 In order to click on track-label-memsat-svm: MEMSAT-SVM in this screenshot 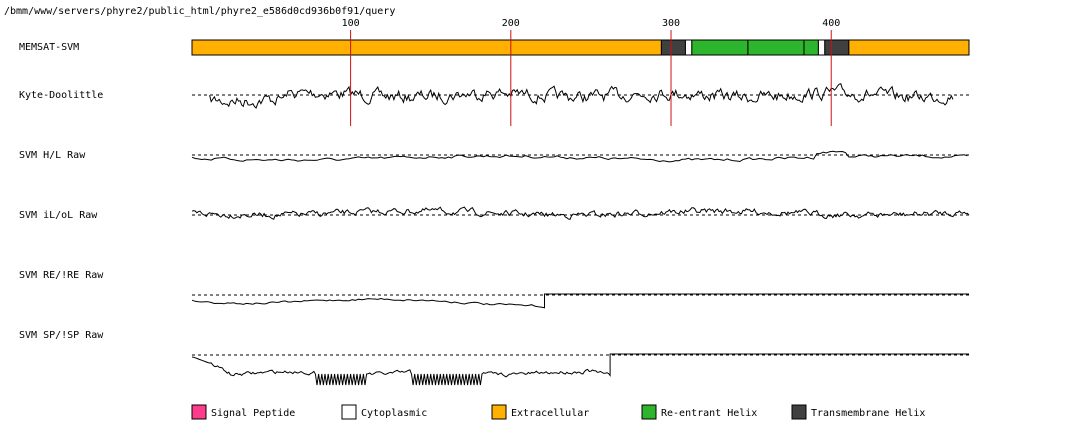, I will do `click(49, 47)`.